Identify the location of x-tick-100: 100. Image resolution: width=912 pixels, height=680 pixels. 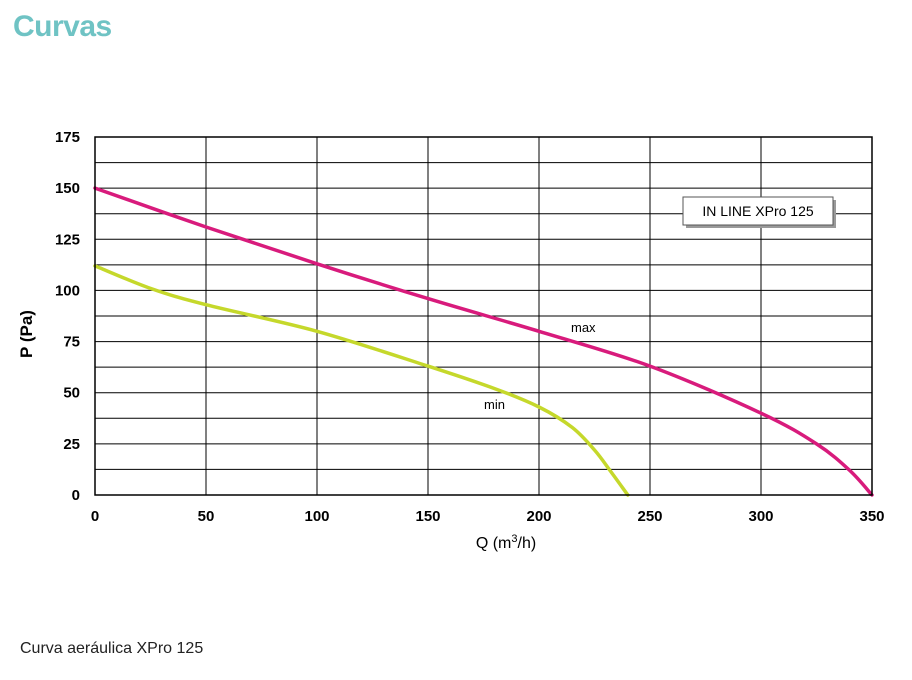
(316, 516).